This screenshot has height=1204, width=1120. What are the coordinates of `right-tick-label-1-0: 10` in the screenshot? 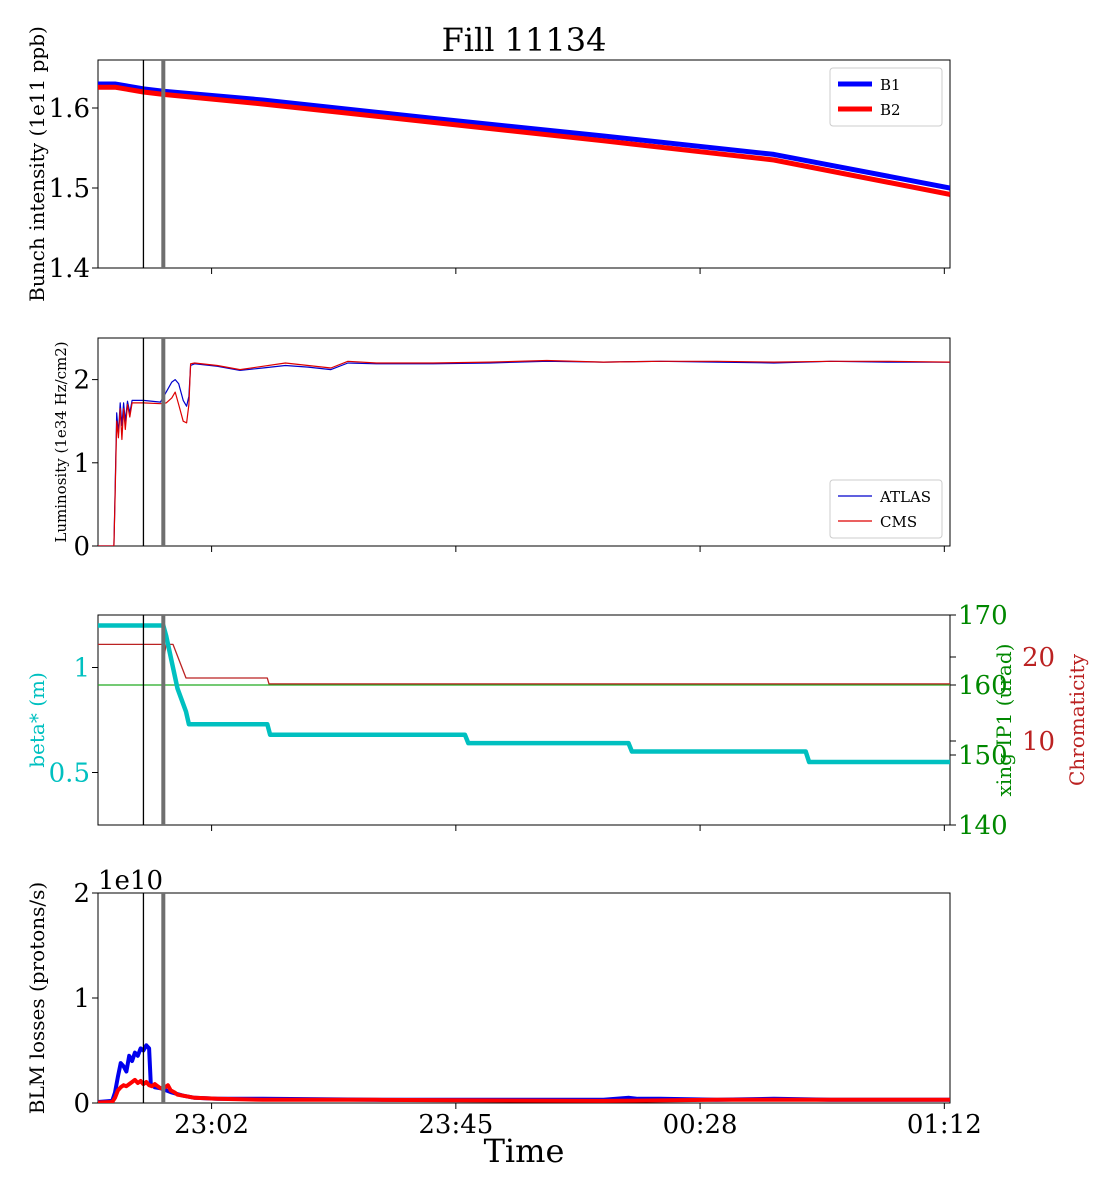 It's located at (1038, 742).